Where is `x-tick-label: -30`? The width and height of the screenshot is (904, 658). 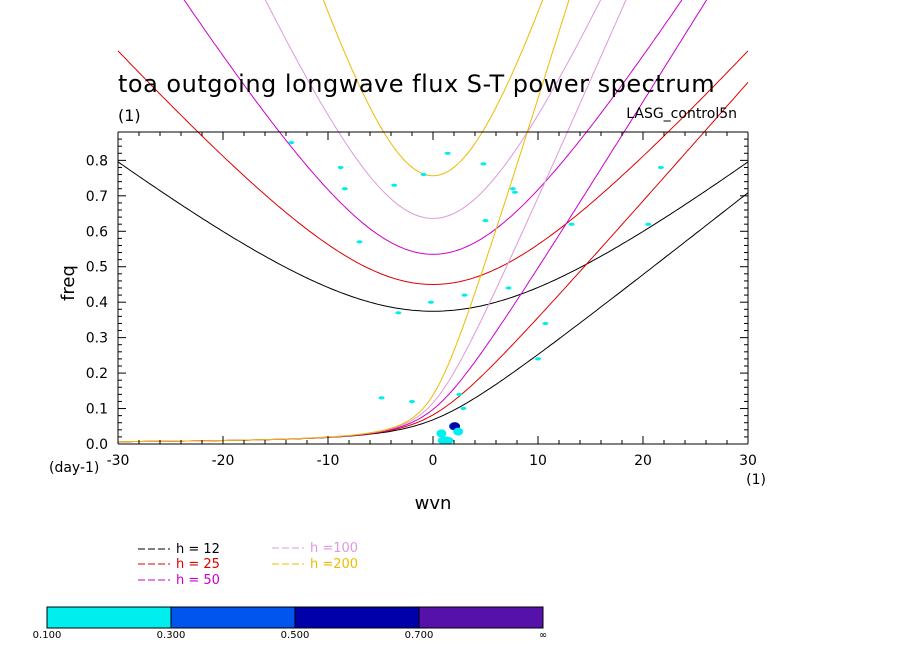 x-tick-label: -30 is located at coordinates (118, 461).